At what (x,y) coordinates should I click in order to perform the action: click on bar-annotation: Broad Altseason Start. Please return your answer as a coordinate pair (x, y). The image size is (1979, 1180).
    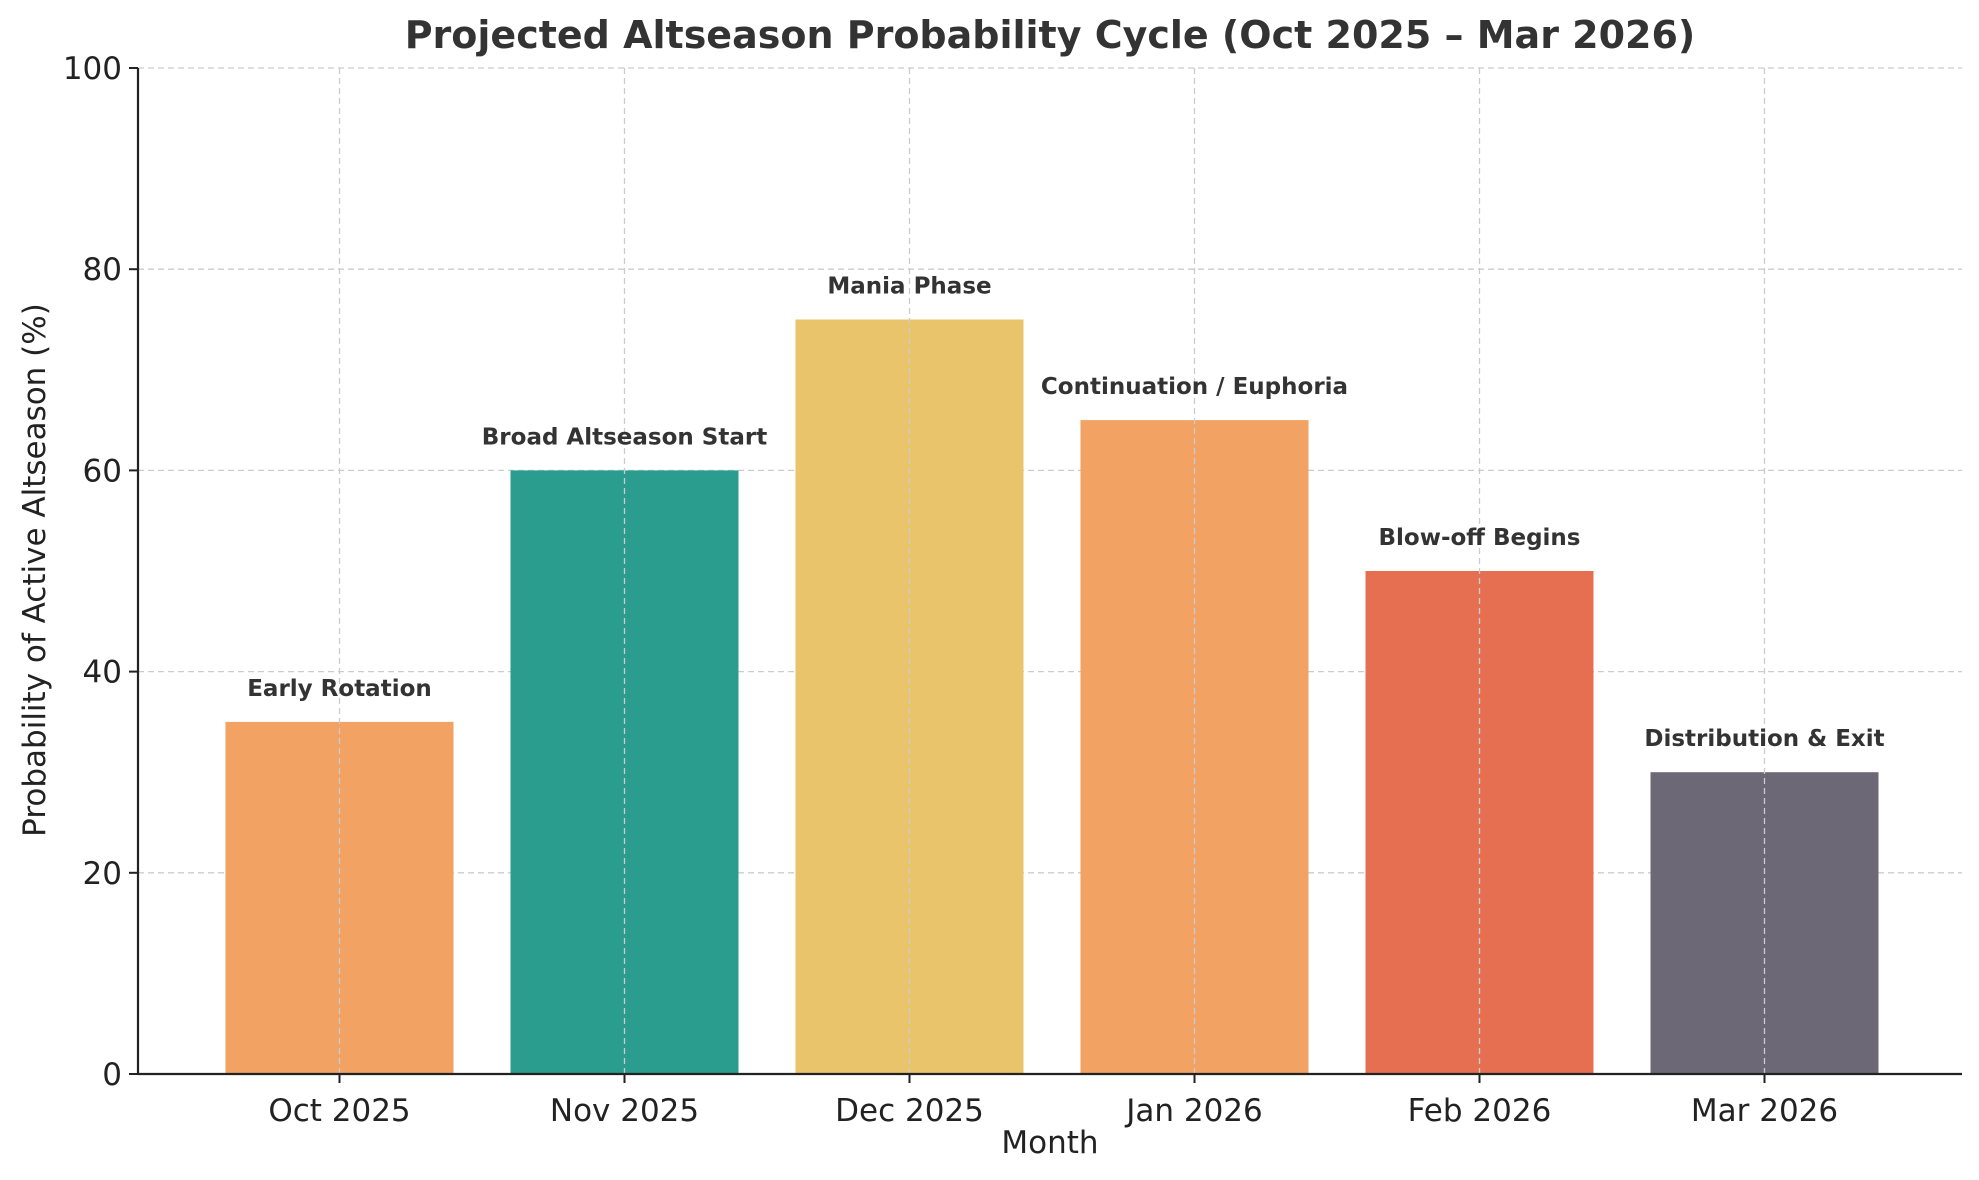
    Looking at the image, I should click on (624, 437).